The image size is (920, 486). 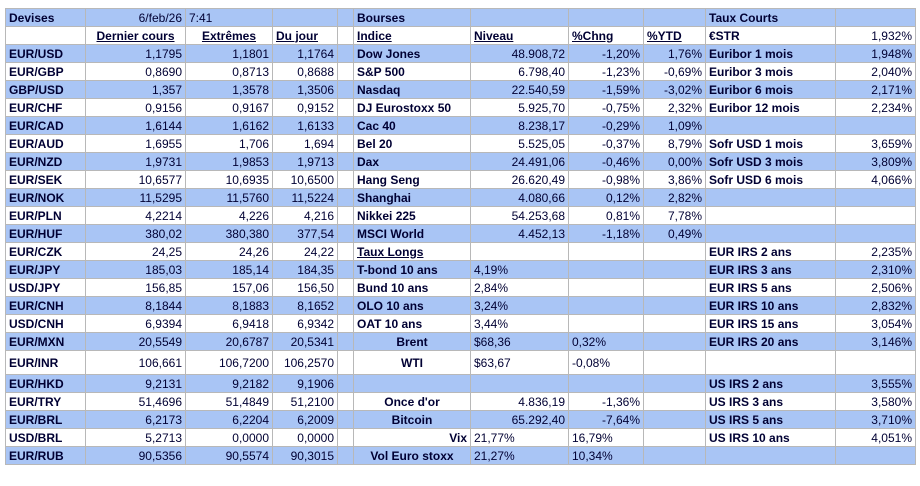 What do you see at coordinates (606, 233) in the screenshot?
I see `cell: -1,18%` at bounding box center [606, 233].